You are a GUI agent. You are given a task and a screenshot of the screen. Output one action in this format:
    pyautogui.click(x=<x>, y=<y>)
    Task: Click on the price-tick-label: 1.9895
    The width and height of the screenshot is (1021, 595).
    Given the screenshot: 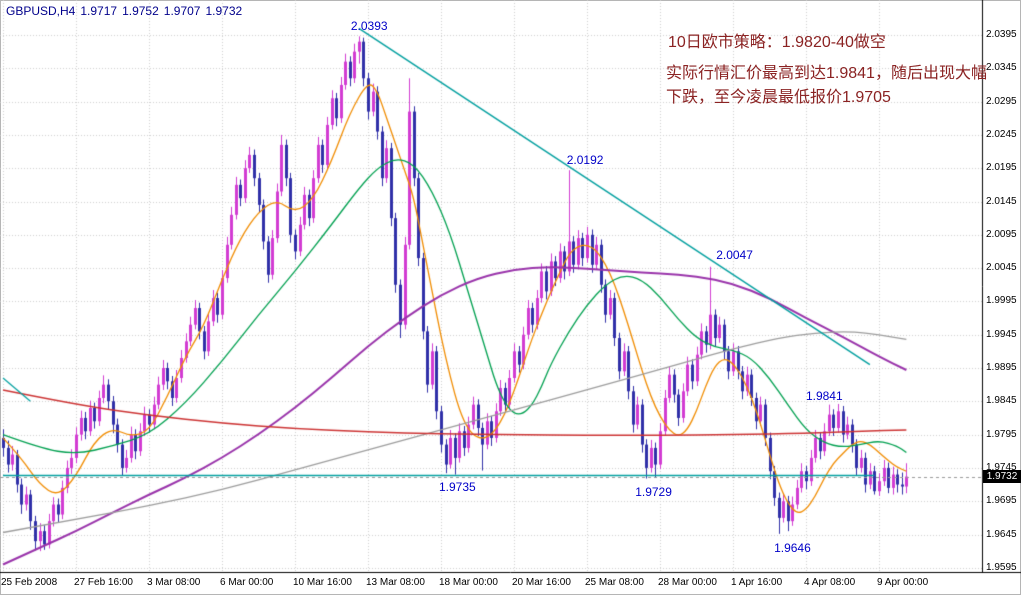 What is the action you would take?
    pyautogui.click(x=1001, y=367)
    